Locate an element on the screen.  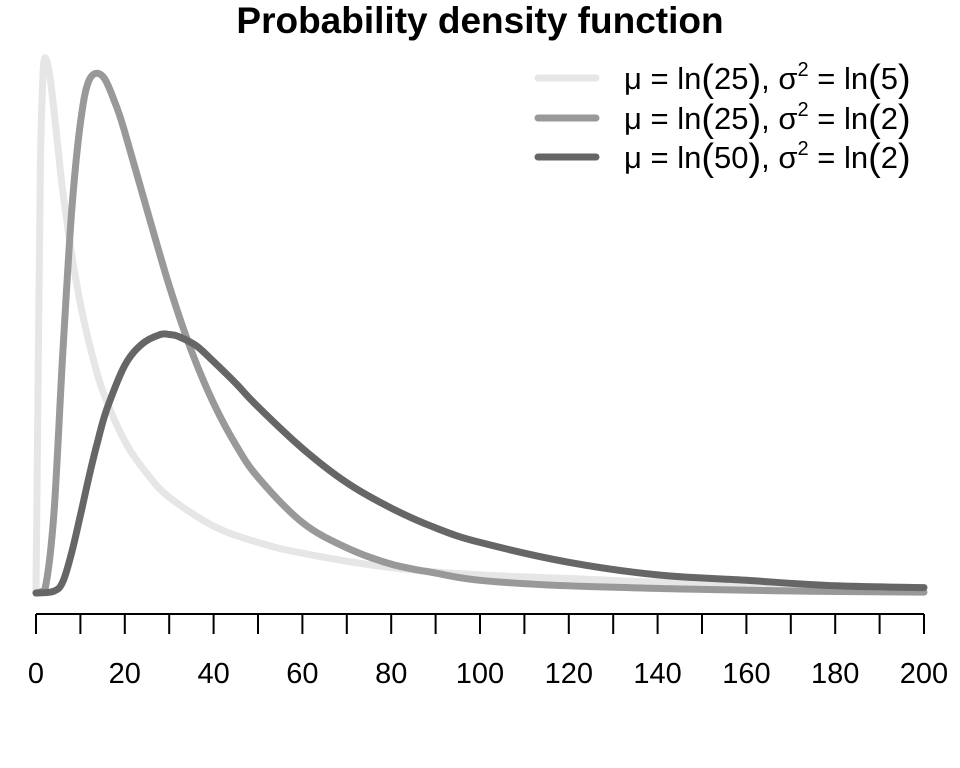
x-tick-label: 80 is located at coordinates (391, 674).